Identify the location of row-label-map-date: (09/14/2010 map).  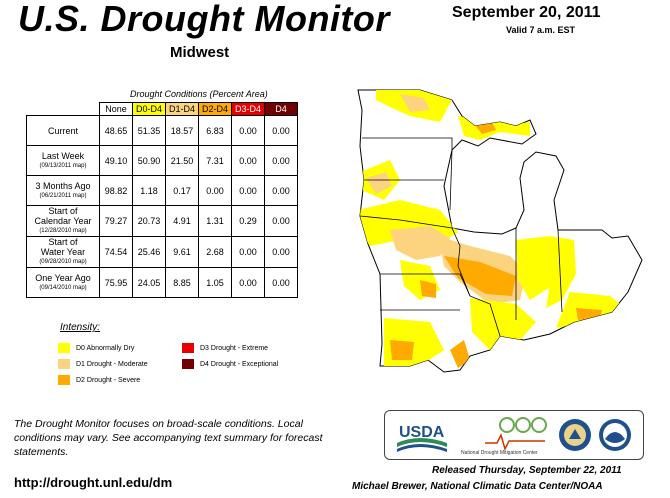
(63, 287).